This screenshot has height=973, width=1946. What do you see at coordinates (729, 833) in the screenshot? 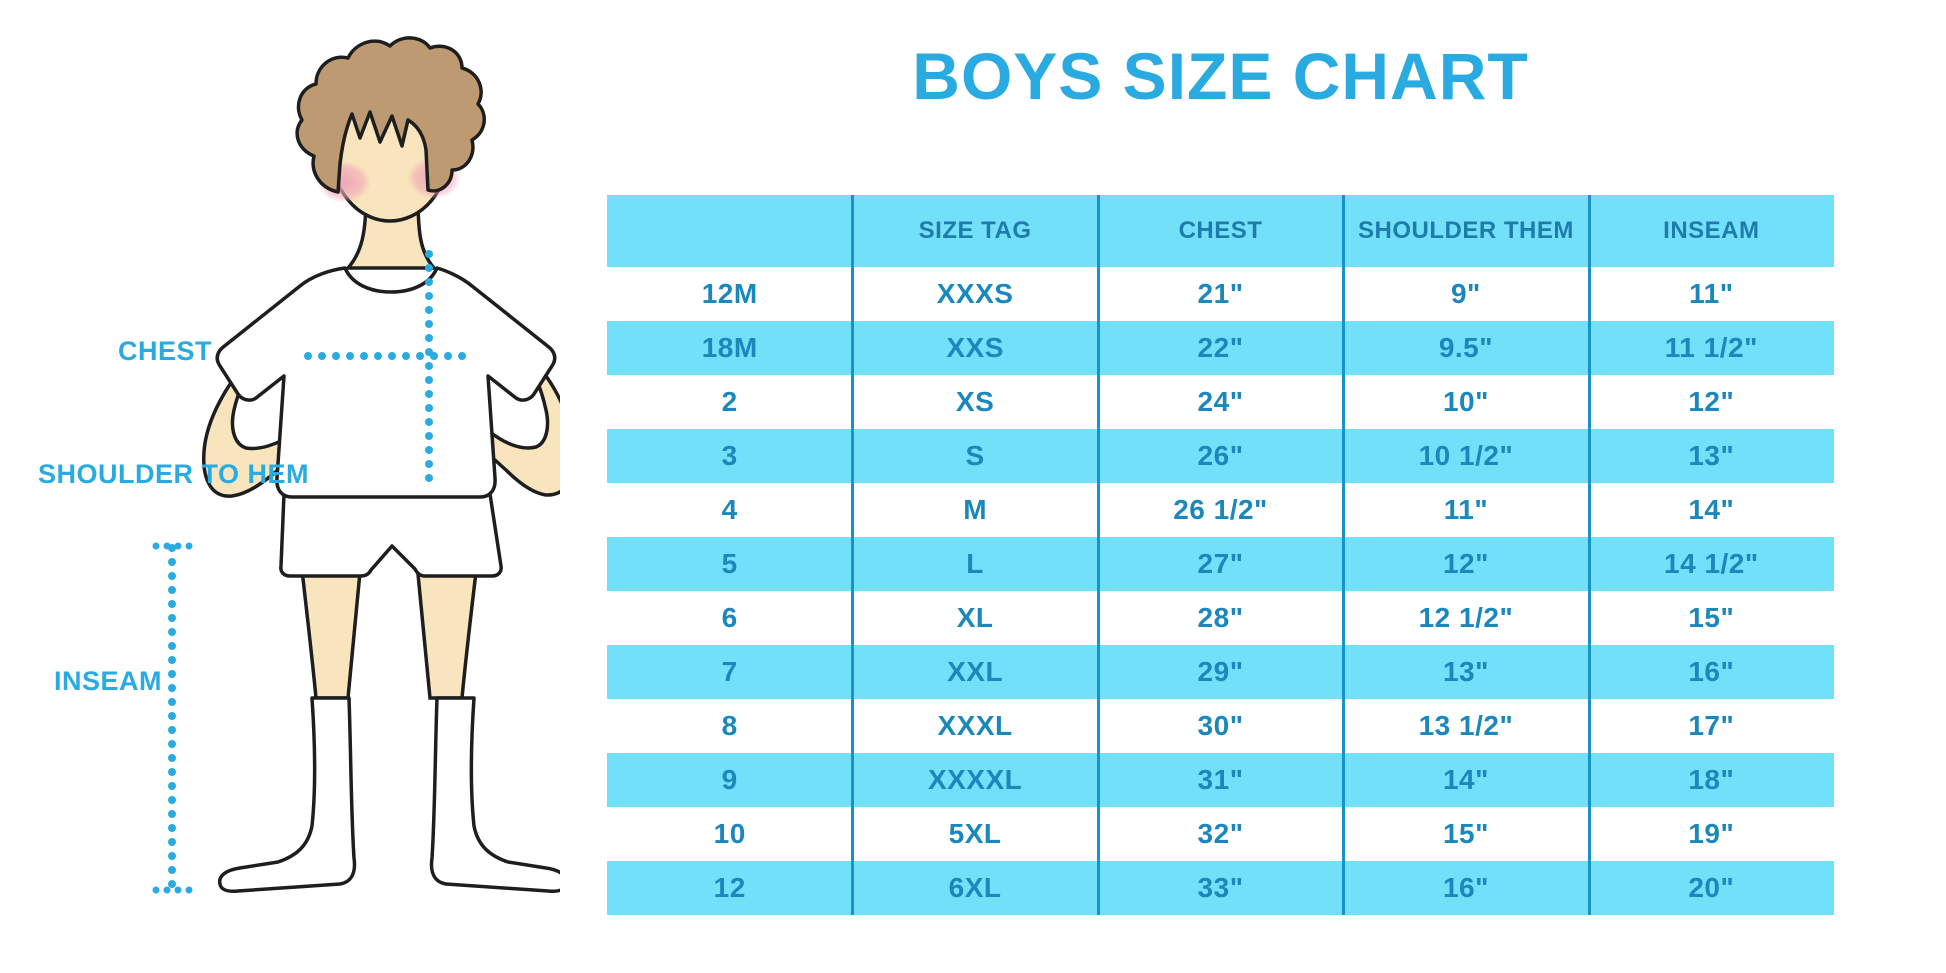
I see `table-cell: 10` at bounding box center [729, 833].